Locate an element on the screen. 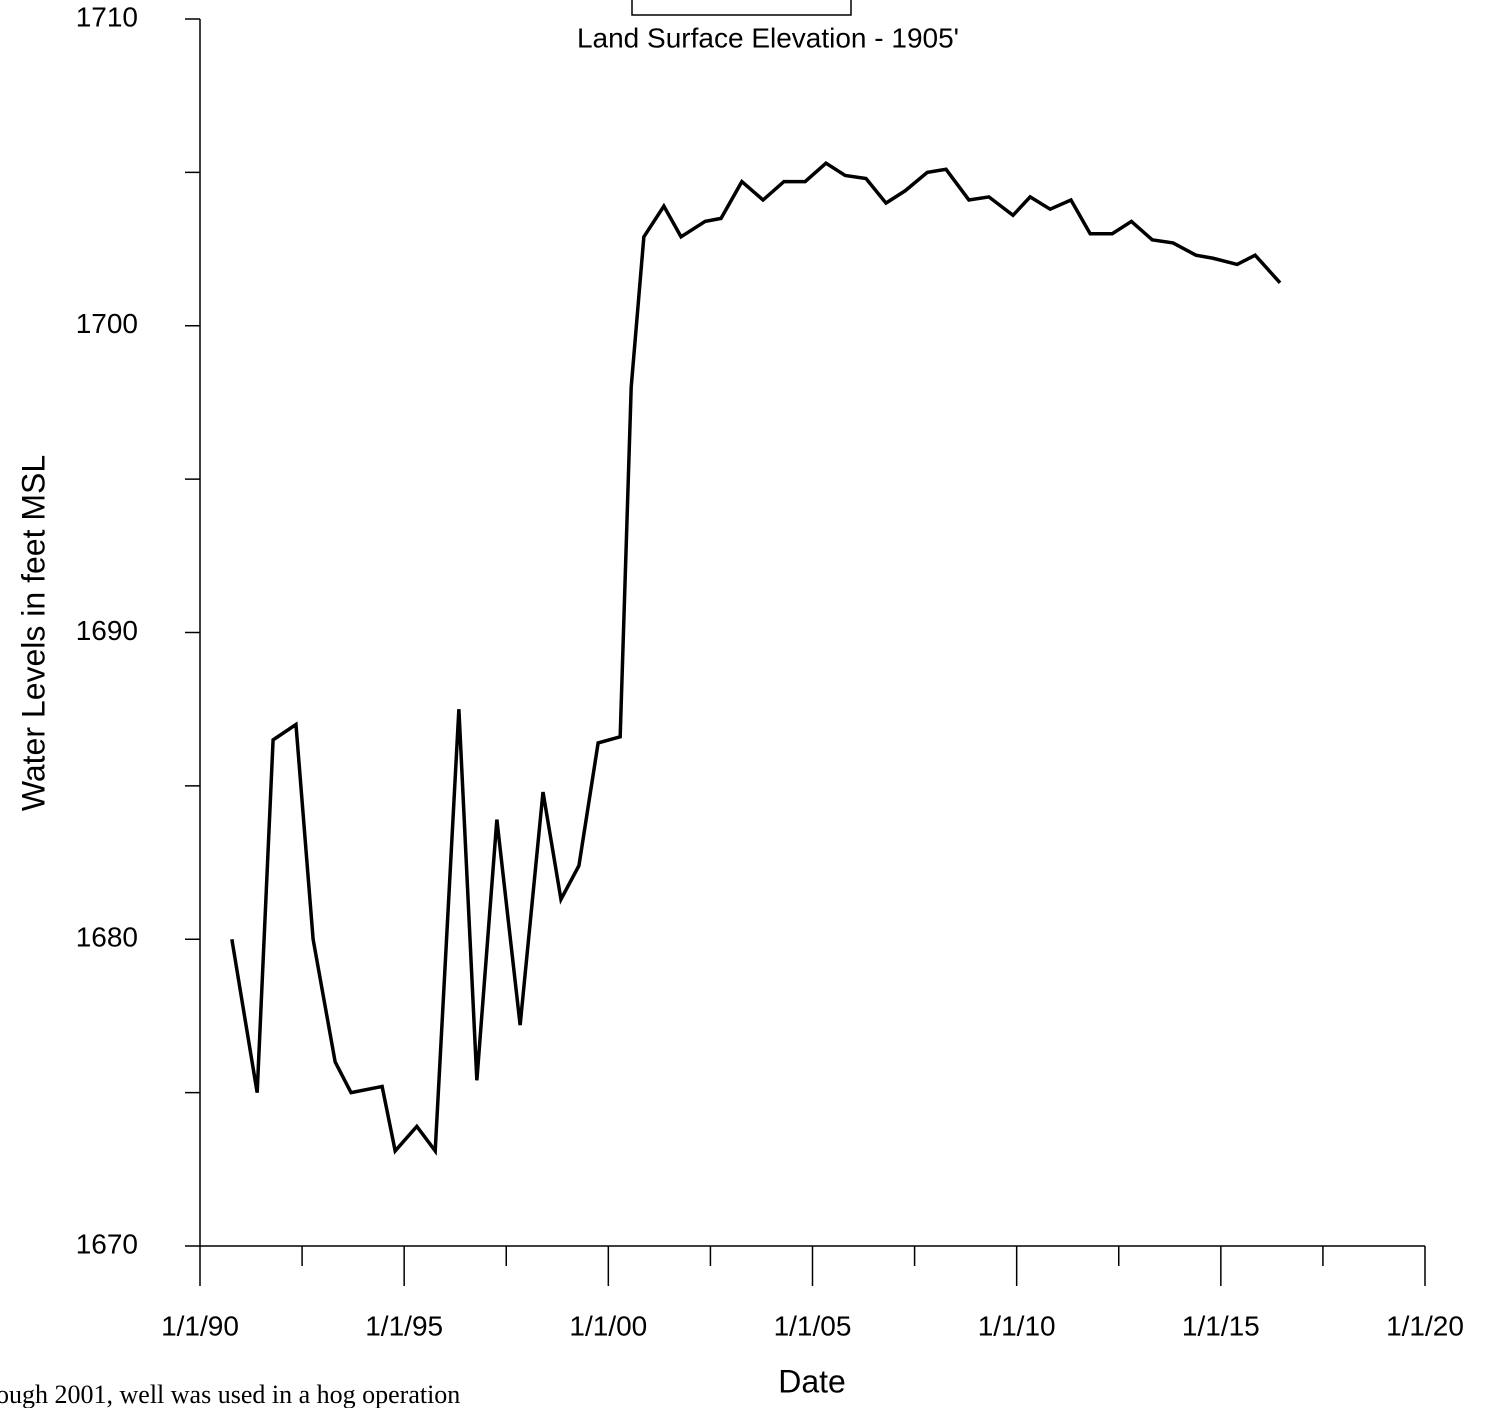 The height and width of the screenshot is (1408, 1486). x-tick-label: 1/1/90 is located at coordinates (200, 1325).